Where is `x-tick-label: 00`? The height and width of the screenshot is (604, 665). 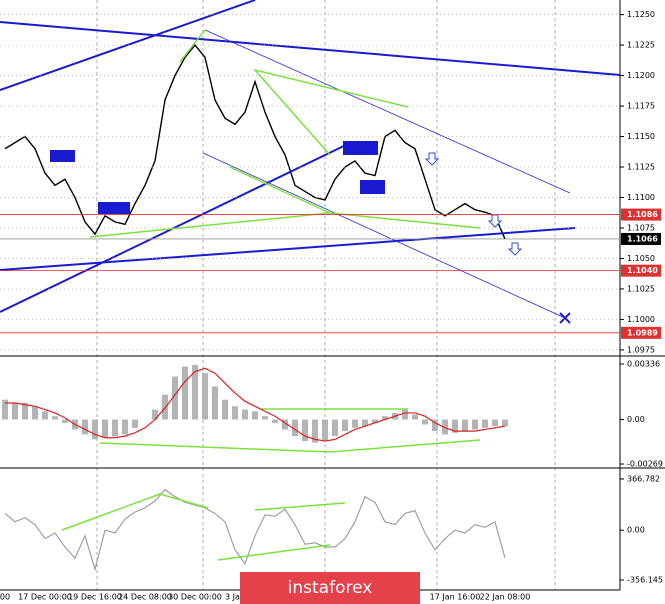 x-tick-label: 00 is located at coordinates (5, 597).